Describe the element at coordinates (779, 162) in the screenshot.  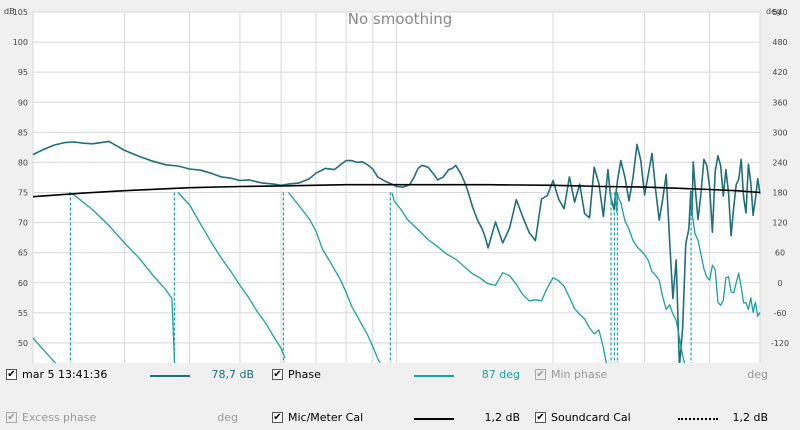
I see `y-right-tick-label-7: 240` at that location.